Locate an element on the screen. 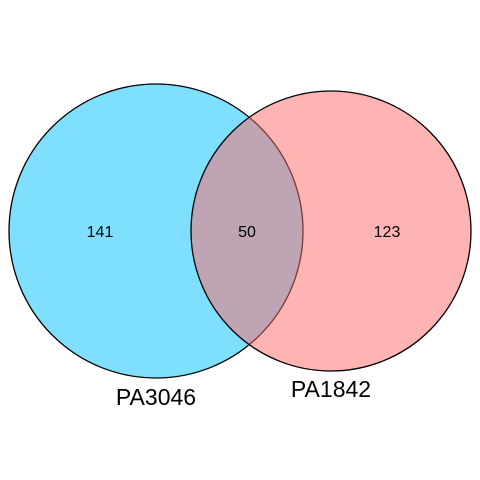 This screenshot has height=480, width=480. set-a-name-label: PA3046 is located at coordinates (156, 397).